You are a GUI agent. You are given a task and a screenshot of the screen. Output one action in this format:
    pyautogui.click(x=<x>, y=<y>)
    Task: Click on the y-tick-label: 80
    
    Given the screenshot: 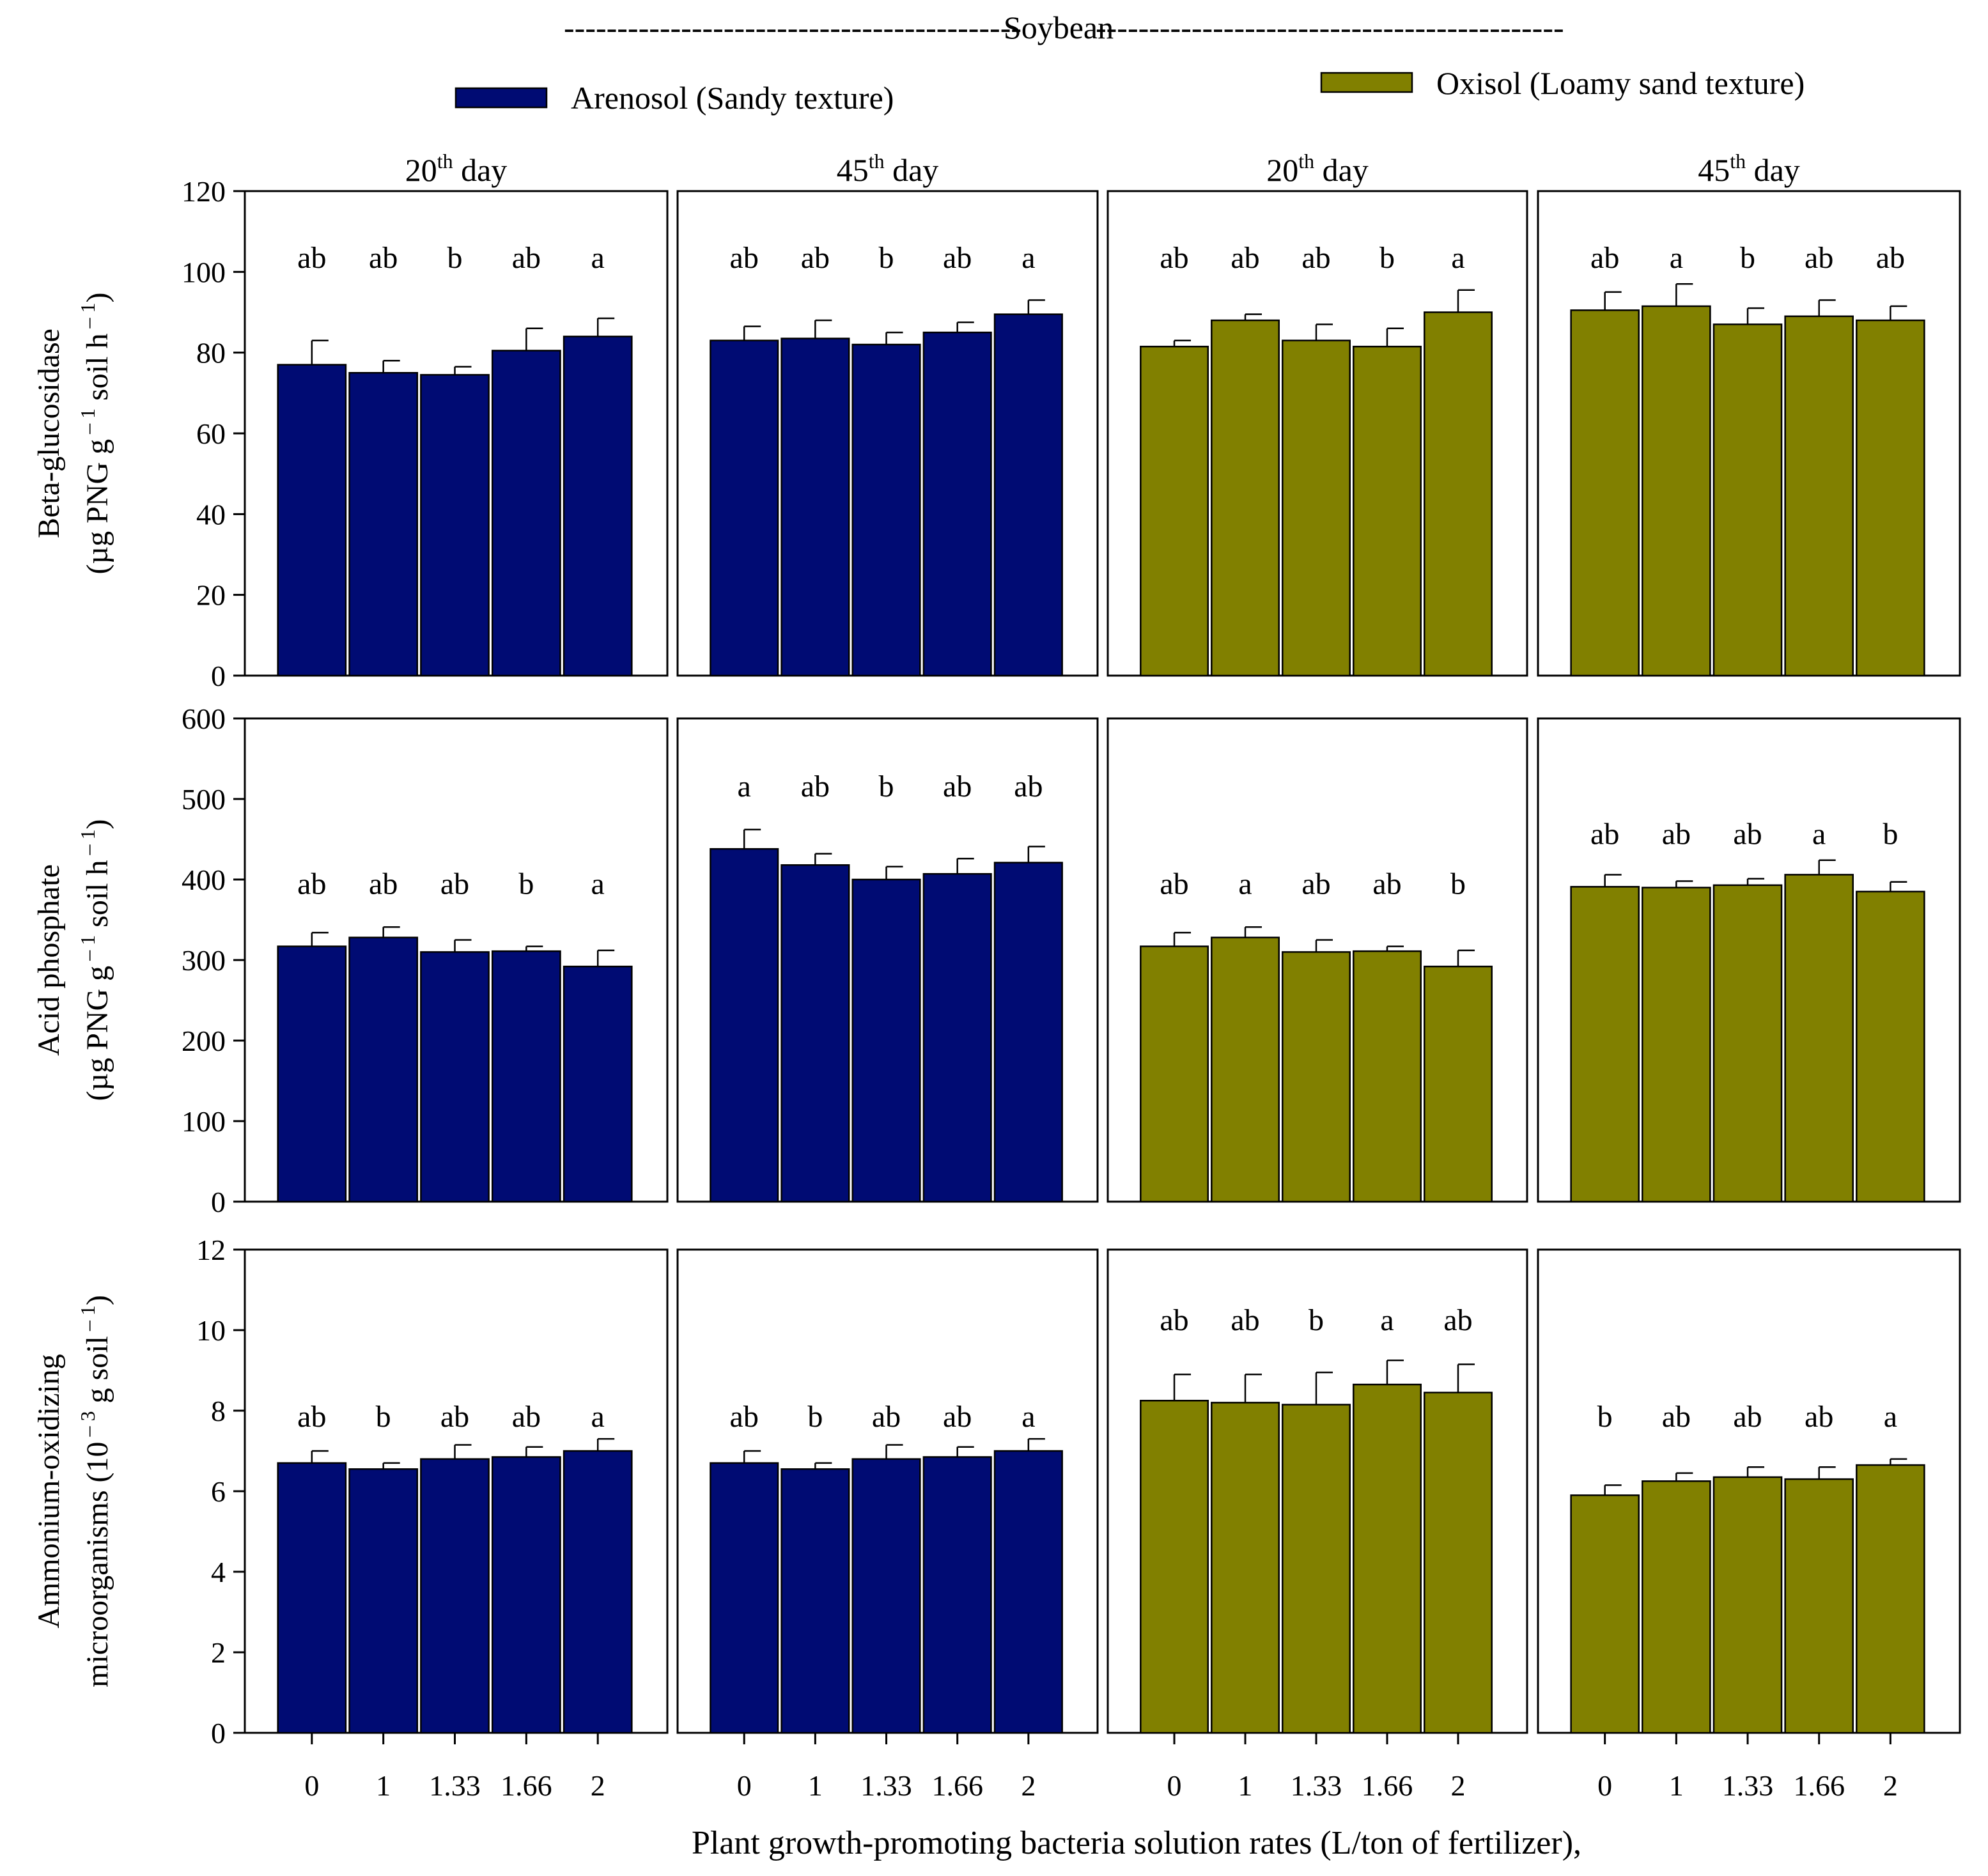 What is the action you would take?
    pyautogui.click(x=211, y=353)
    